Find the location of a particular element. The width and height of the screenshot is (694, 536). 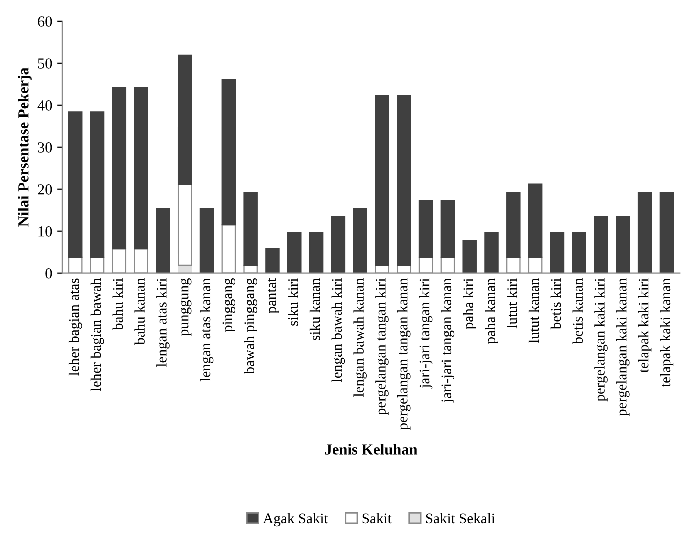

y-tick-label: 60 is located at coordinates (45, 21).